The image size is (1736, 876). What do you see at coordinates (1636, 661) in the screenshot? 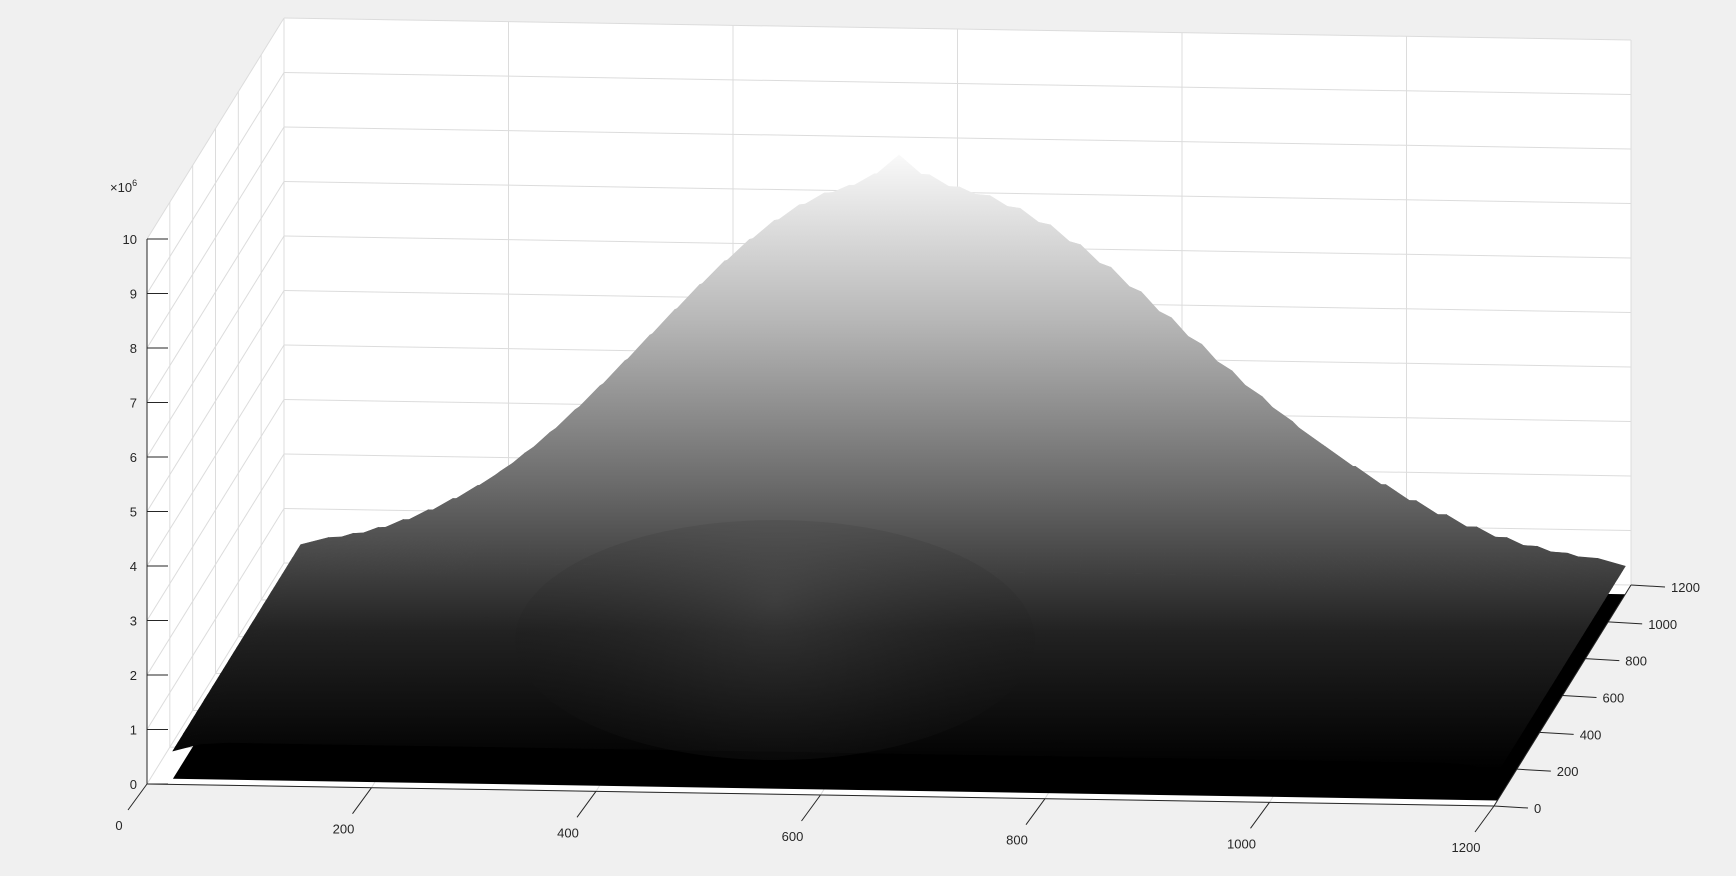
I see `y-tick-label-4: 800` at bounding box center [1636, 661].